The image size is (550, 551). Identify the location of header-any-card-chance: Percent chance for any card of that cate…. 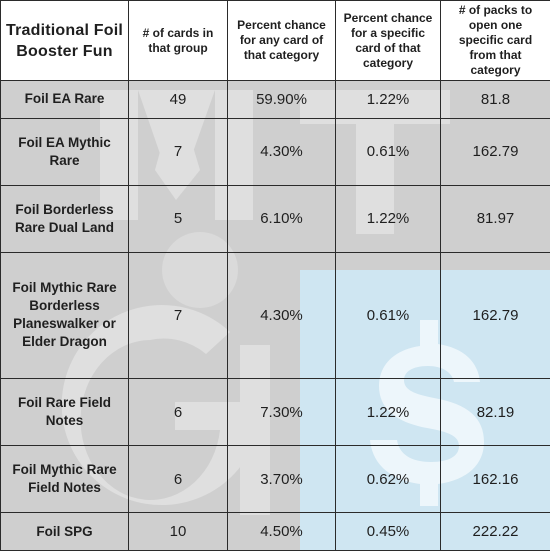
(281, 40).